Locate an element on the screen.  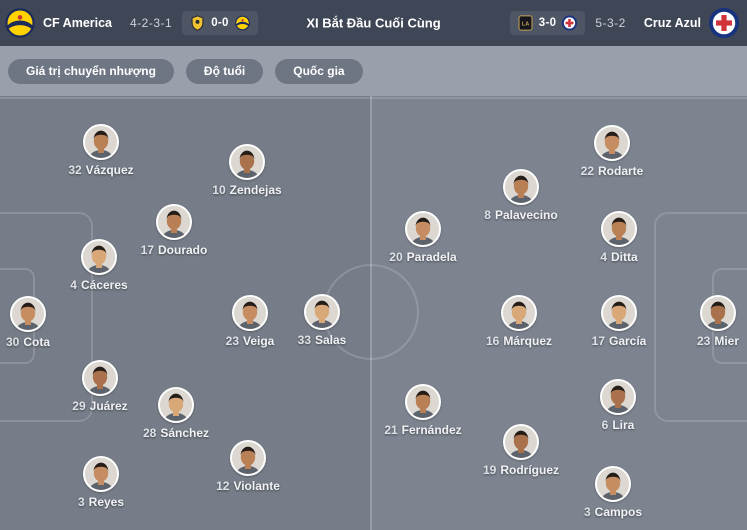
away-team-logo-icon is located at coordinates (724, 23).